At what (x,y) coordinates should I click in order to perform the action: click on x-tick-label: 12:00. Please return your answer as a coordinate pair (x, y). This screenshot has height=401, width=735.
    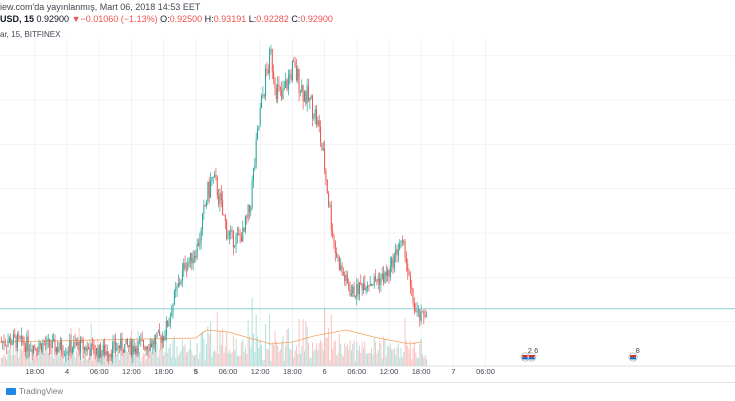
    Looking at the image, I should click on (389, 371).